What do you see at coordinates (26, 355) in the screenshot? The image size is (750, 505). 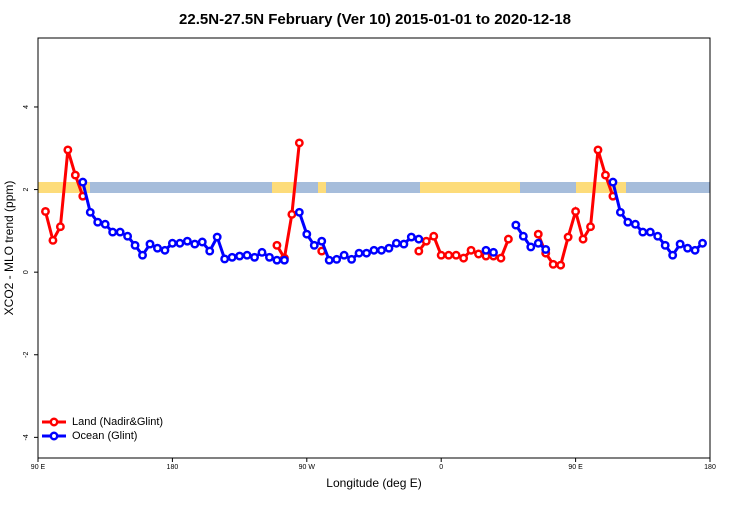 I see `y-tick-label: -2` at bounding box center [26, 355].